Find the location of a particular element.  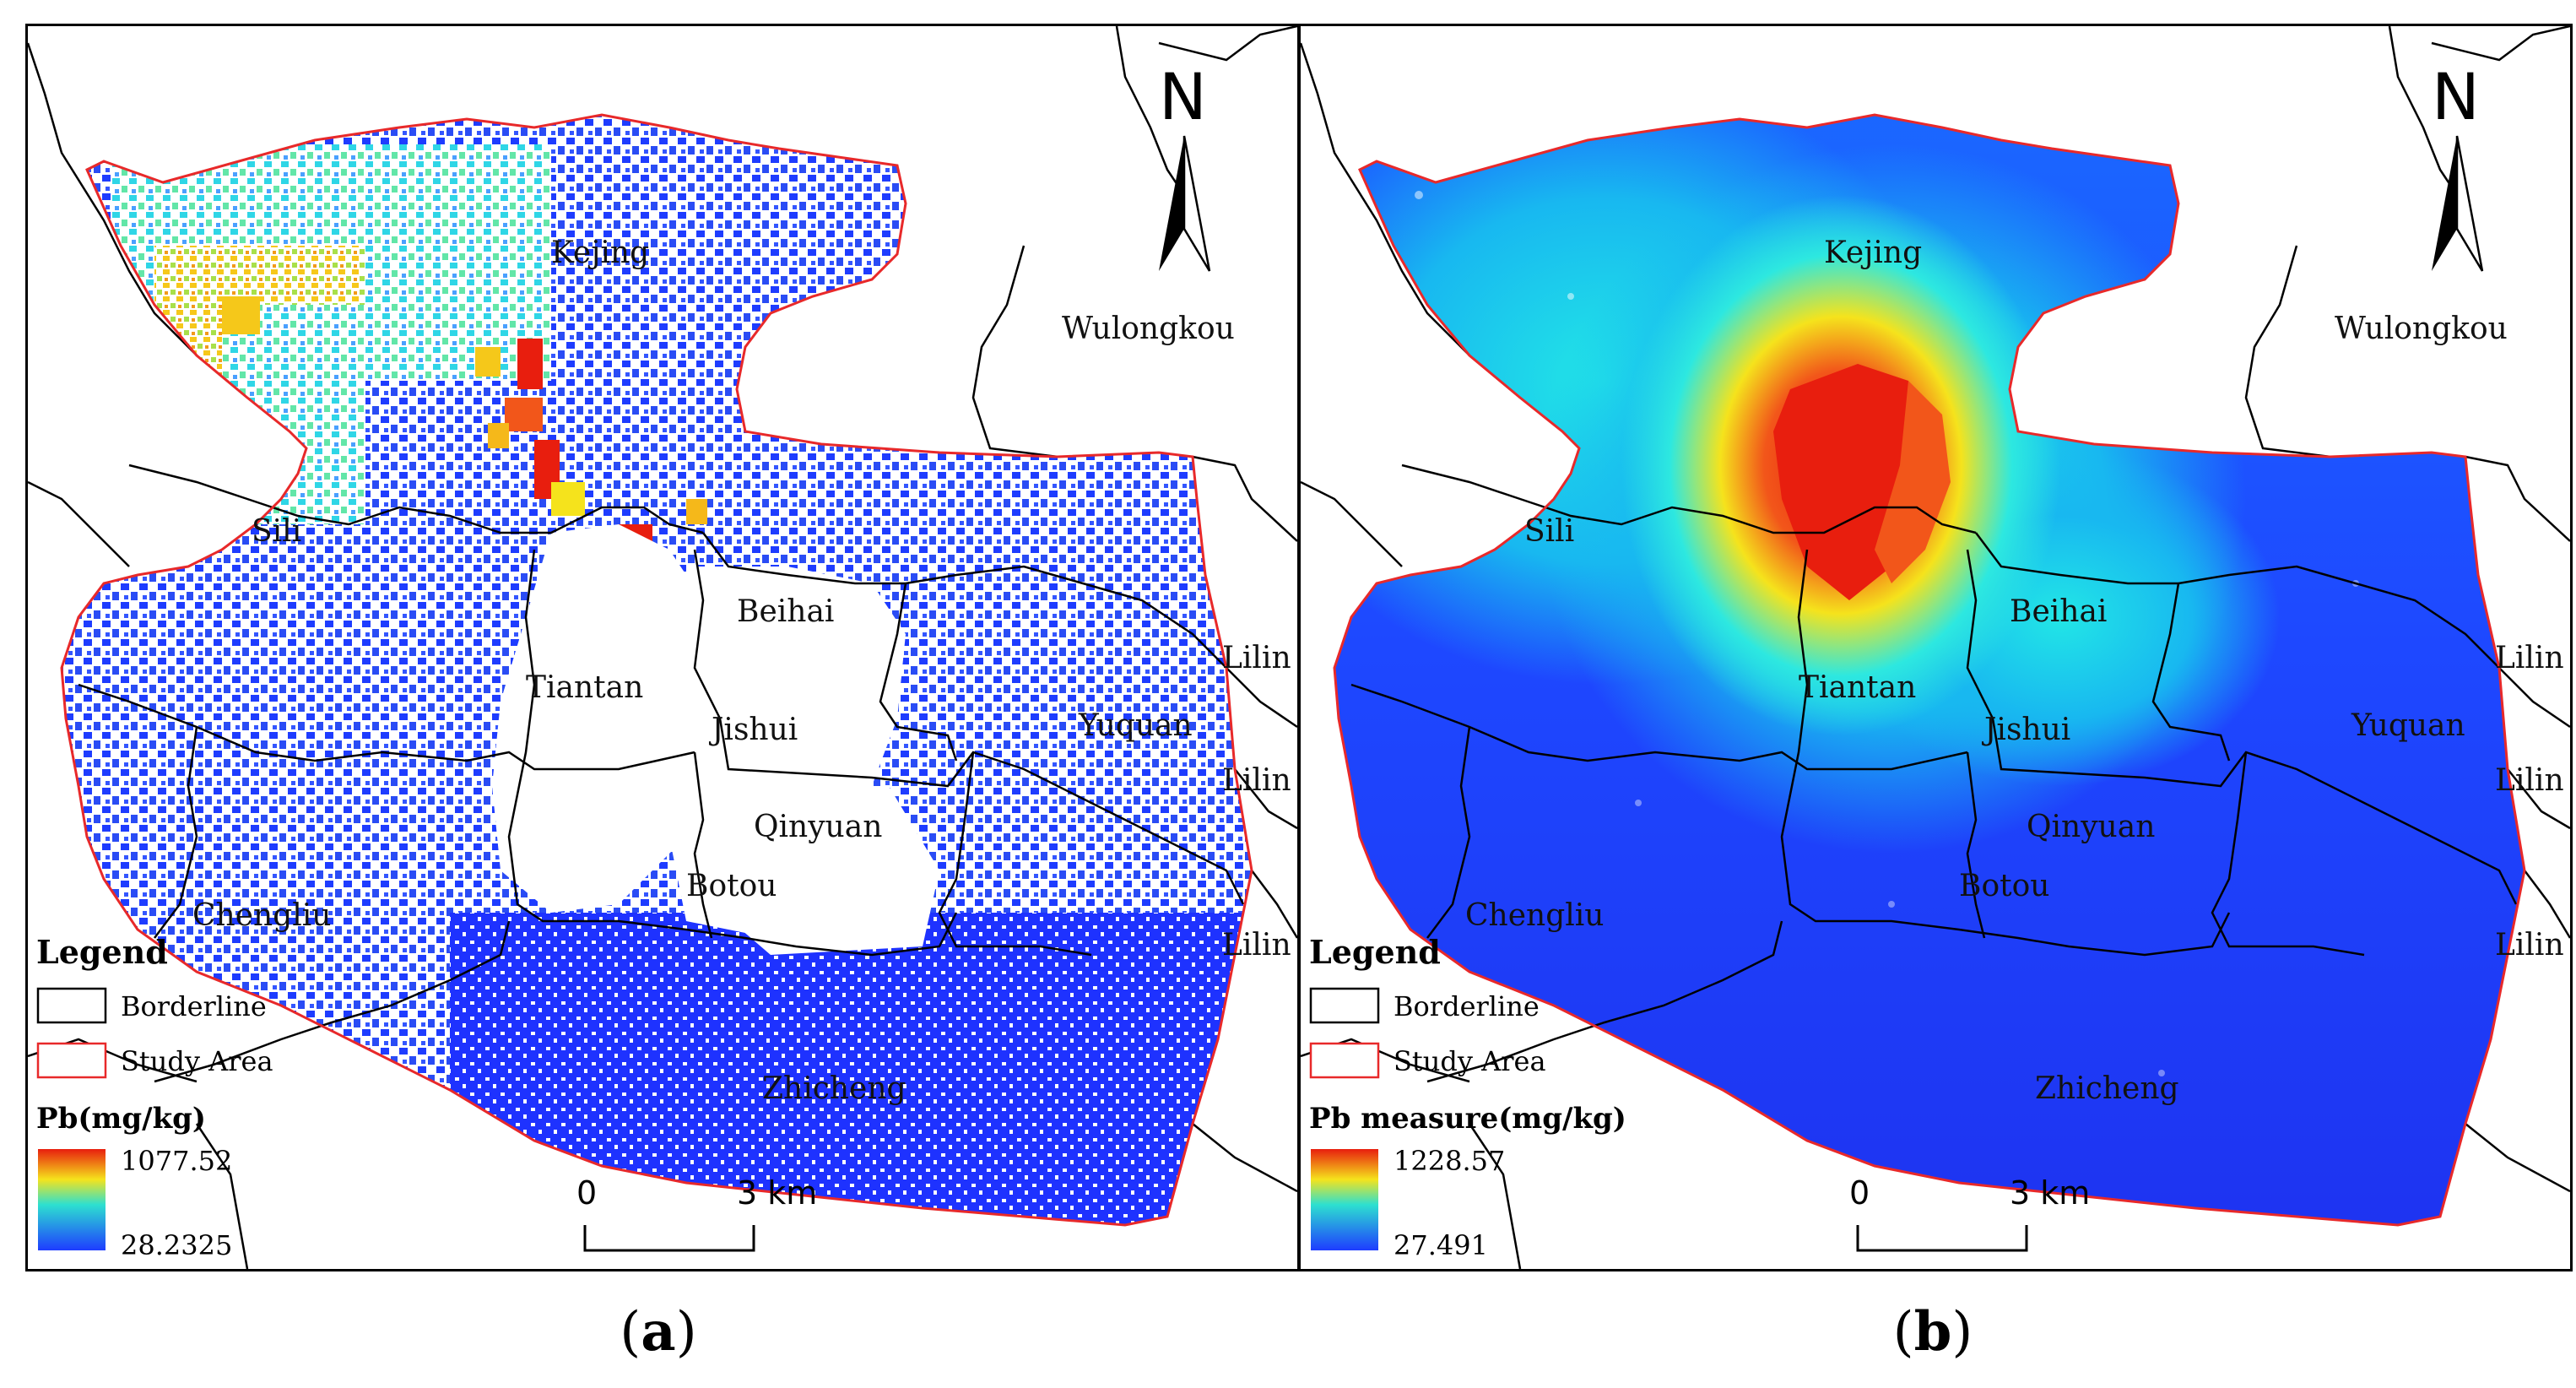

caption-letter-a: a is located at coordinates (658, 1332).